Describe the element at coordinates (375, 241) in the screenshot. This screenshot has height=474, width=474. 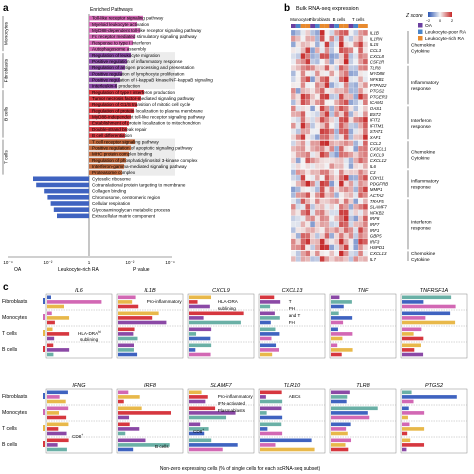
I see `gene-label: IRF3` at that location.